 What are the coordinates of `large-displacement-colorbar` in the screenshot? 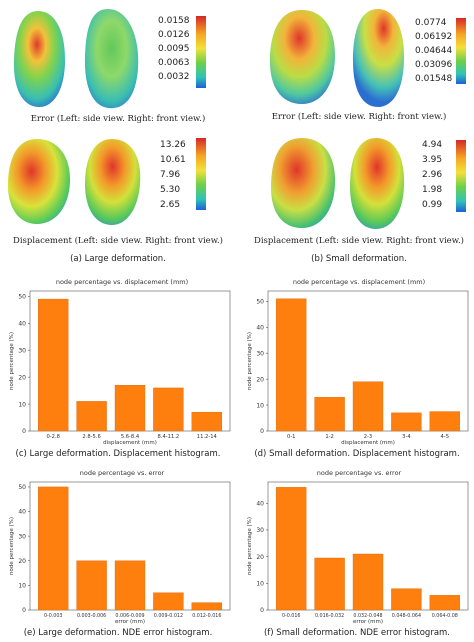 It's located at (201, 176).